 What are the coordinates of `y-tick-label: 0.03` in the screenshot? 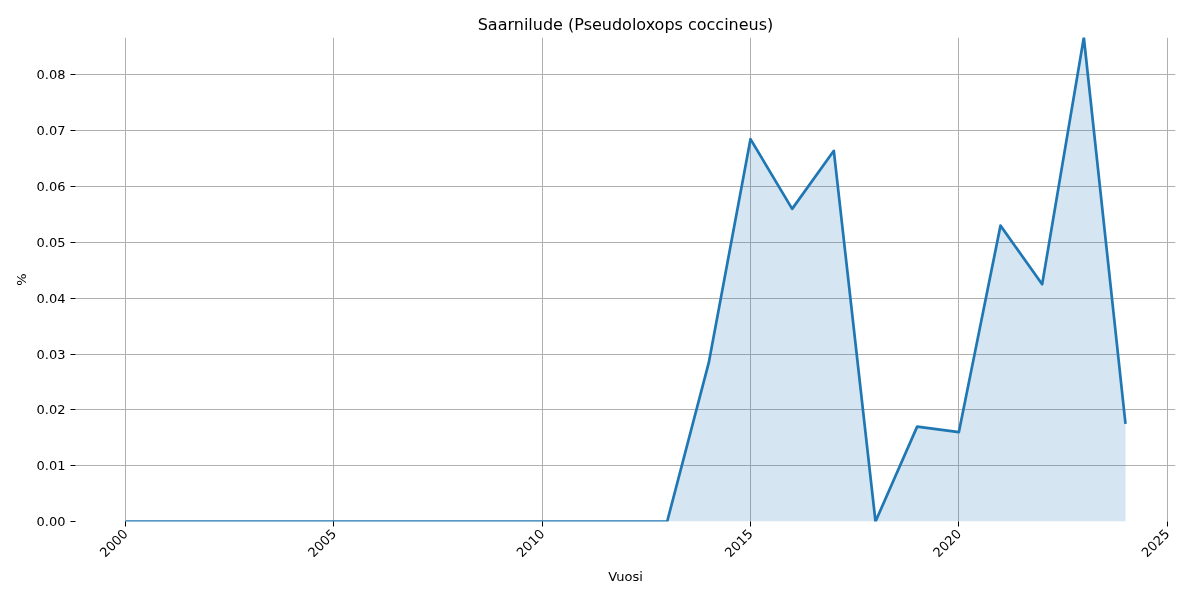 It's located at (51, 354).